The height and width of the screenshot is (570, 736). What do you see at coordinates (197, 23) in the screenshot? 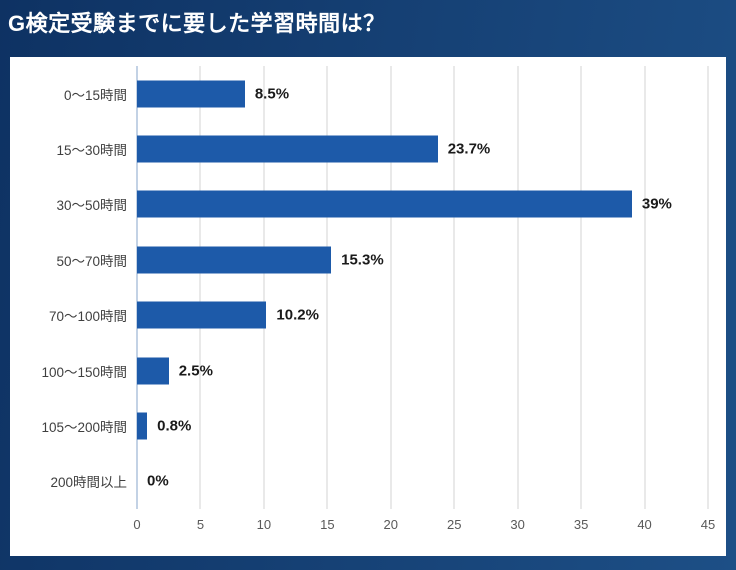
I see `chart-title: G検定受験までに要した学習時間は？` at bounding box center [197, 23].